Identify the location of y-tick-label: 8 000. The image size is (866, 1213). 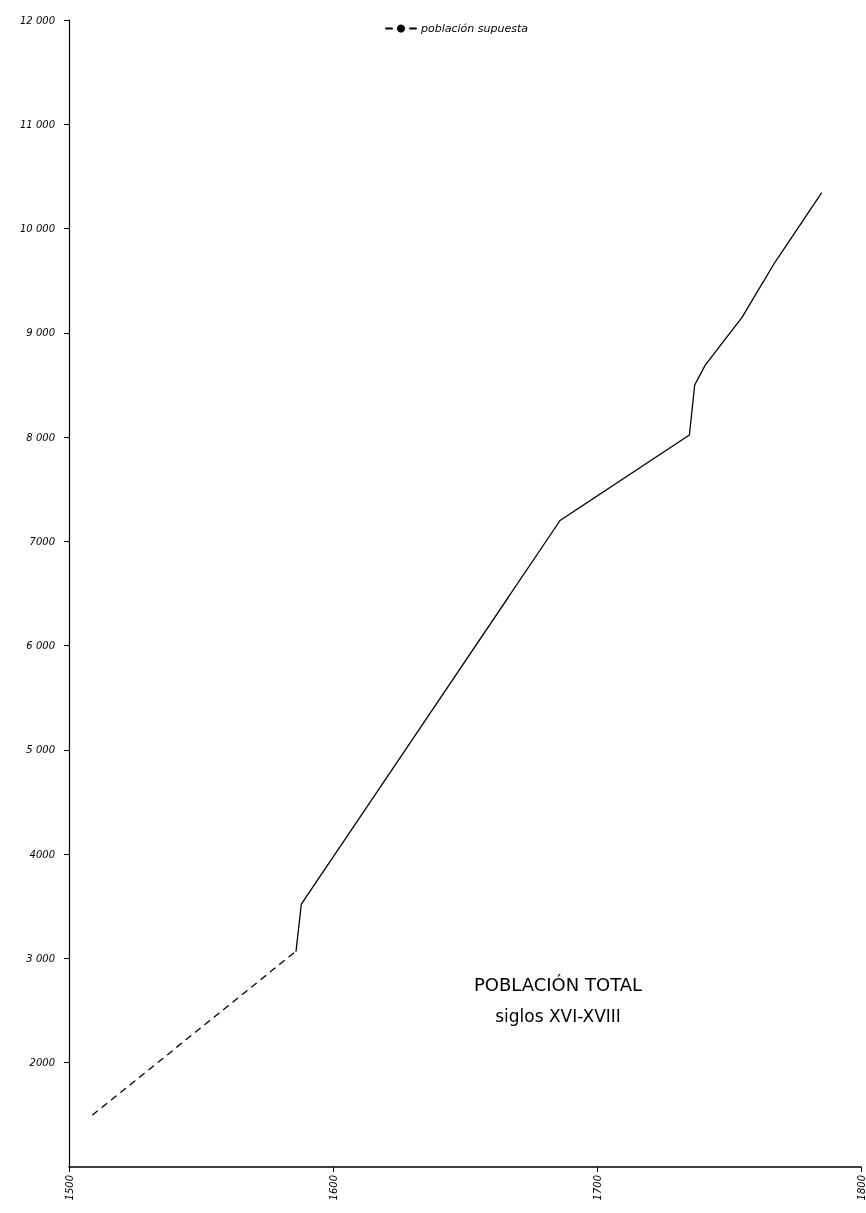
(40, 437).